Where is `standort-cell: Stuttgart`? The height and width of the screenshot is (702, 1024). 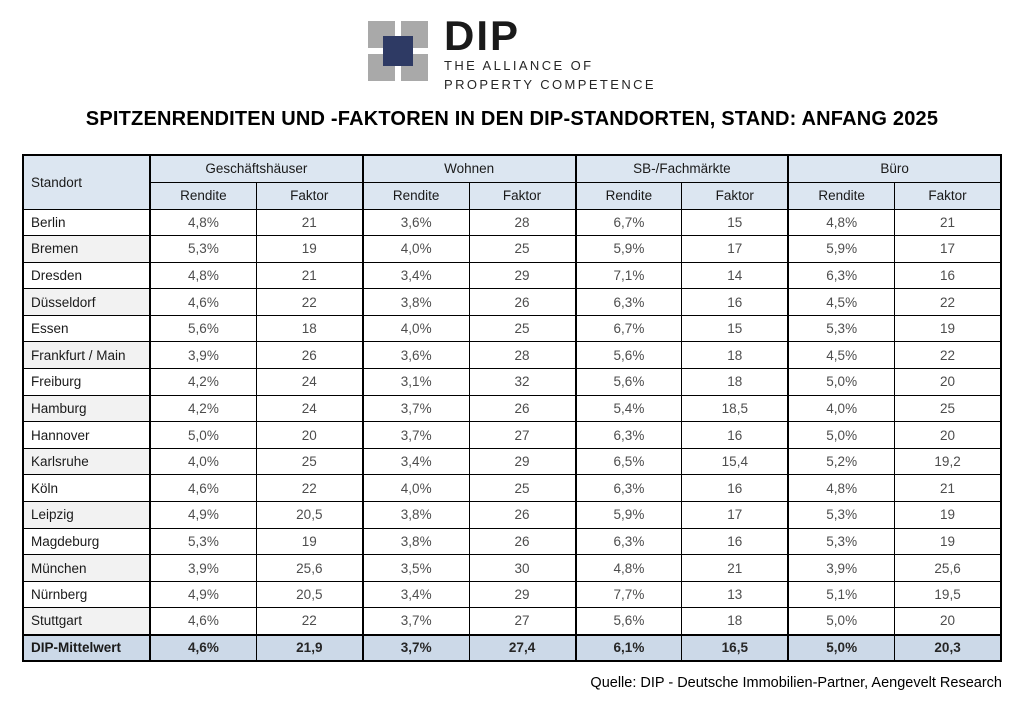
standort-cell: Stuttgart is located at coordinates (86, 621).